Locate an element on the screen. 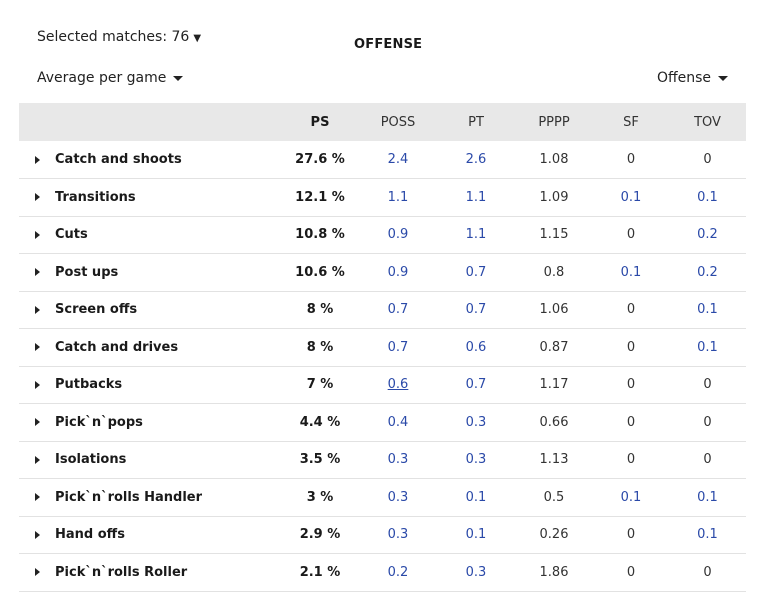 Image resolution: width=769 pixels, height=606 pixels. table-header-row: PS POSS PT PPPP SF TOV is located at coordinates (382, 122).